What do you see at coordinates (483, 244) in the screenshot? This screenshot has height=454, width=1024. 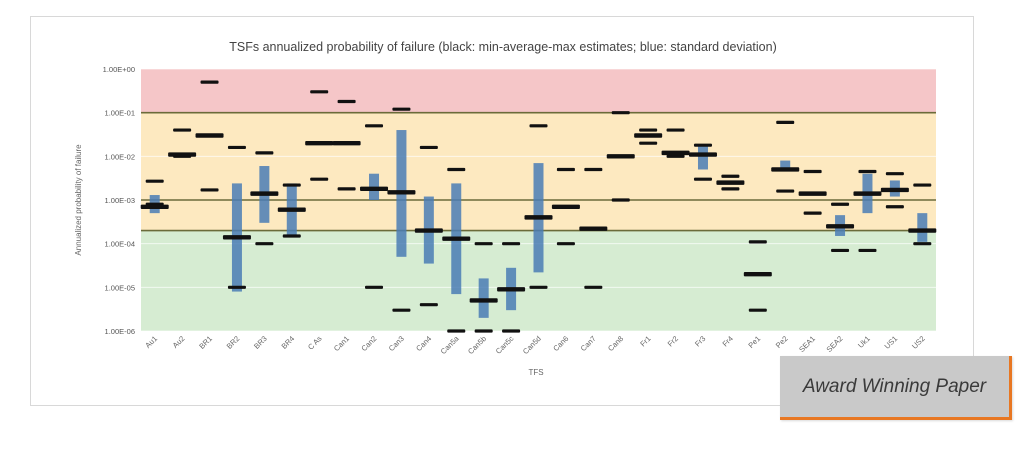 I see `max-mark-Can5b` at bounding box center [483, 244].